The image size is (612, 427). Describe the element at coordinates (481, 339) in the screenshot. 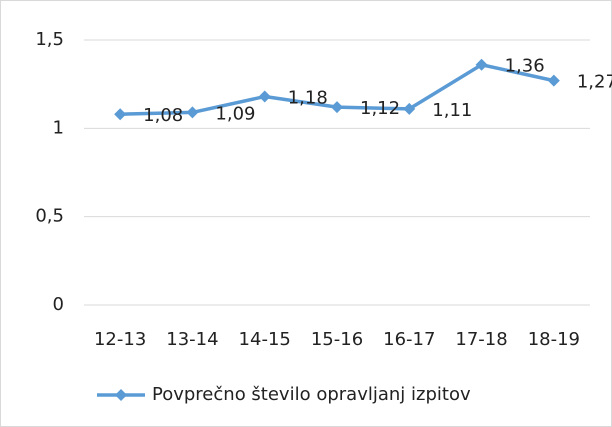

I see `x-tick-label: 17-18` at that location.